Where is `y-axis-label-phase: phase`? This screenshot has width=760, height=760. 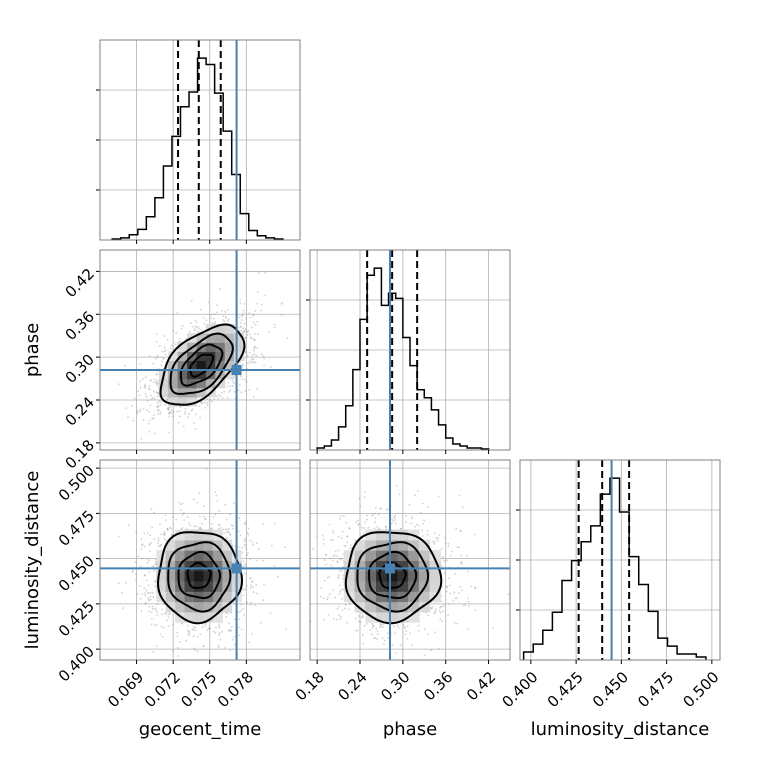
y-axis-label-phase: phase is located at coordinates (32, 350).